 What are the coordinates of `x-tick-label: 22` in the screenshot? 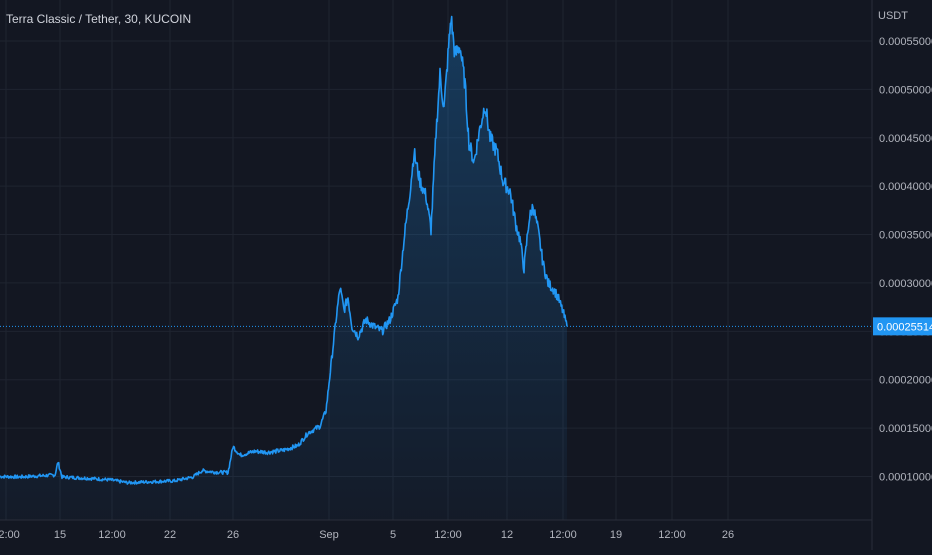 It's located at (170, 535).